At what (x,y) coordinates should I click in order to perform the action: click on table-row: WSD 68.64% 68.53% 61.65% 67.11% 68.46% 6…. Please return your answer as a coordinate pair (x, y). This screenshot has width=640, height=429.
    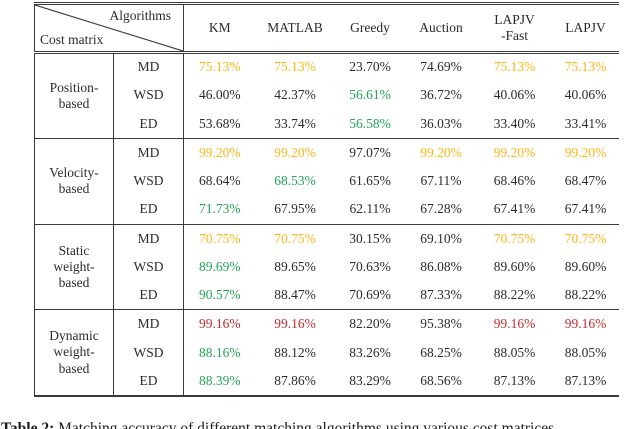
    Looking at the image, I should click on (327, 181).